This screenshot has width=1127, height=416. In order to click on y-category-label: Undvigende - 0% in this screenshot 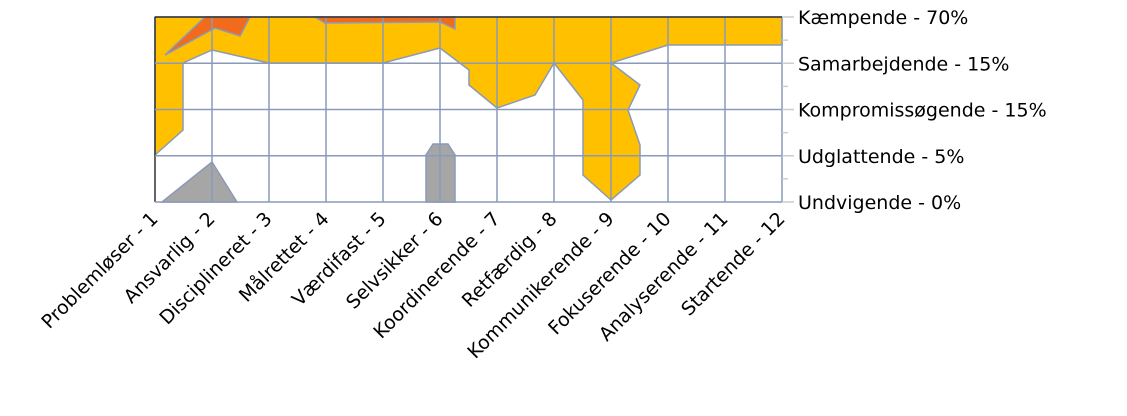, I will do `click(879, 203)`.